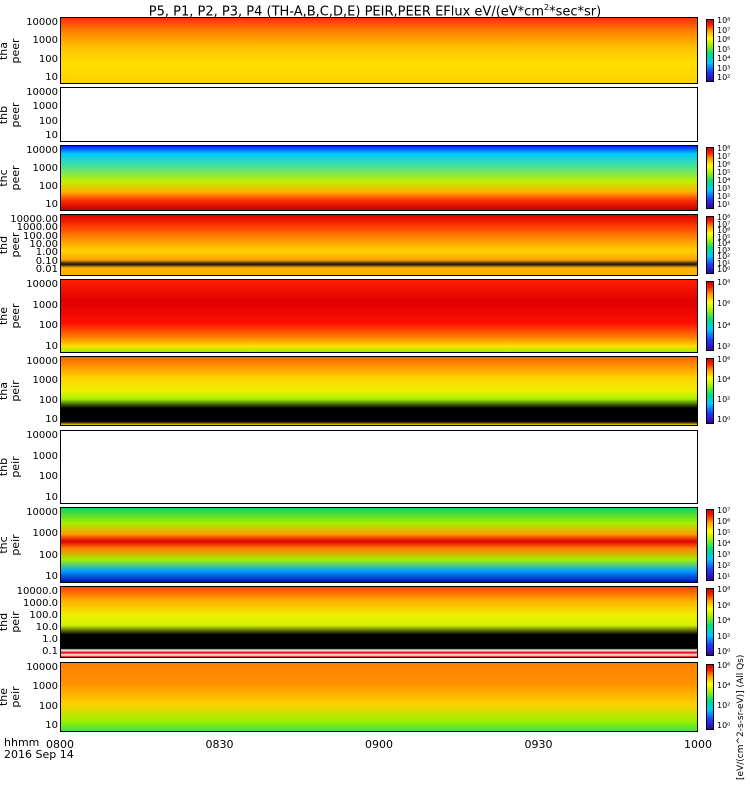  Describe the element at coordinates (22, 742) in the screenshot. I see `time-axis-label-format: hhmm` at that location.